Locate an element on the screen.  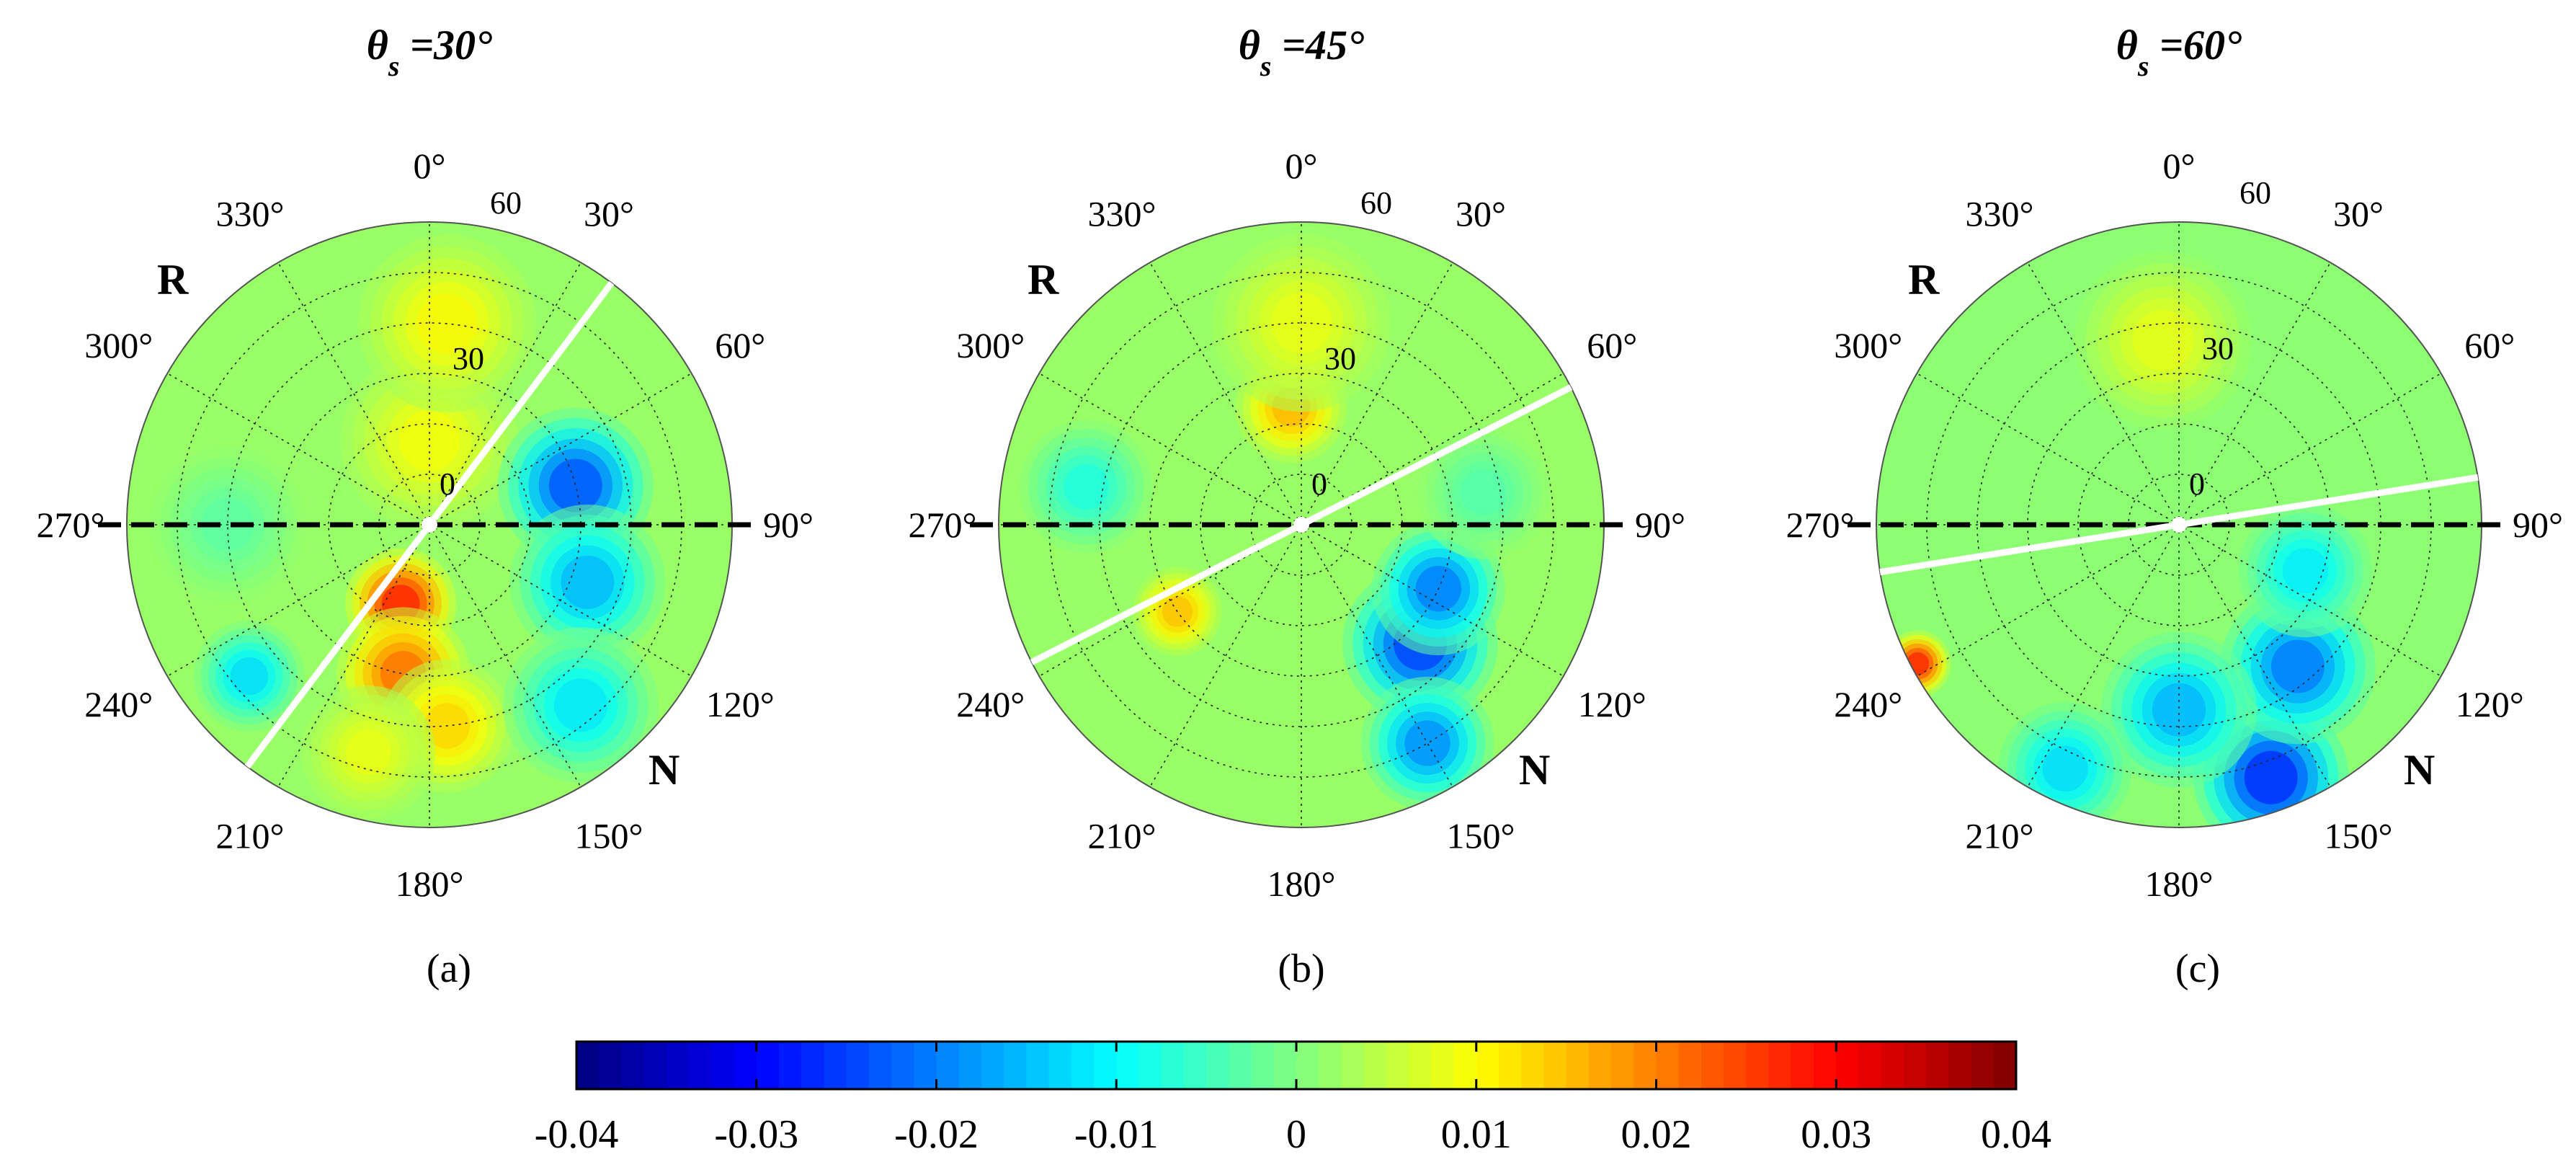
colorbar-label-m004: -0.04 is located at coordinates (577, 1134).